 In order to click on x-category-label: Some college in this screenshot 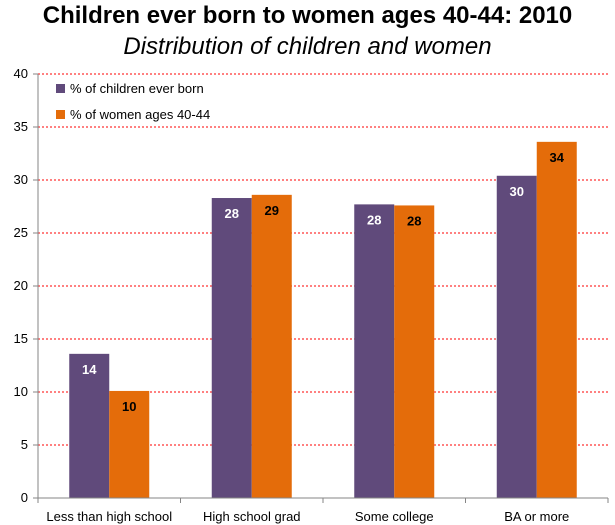, I will do `click(394, 516)`.